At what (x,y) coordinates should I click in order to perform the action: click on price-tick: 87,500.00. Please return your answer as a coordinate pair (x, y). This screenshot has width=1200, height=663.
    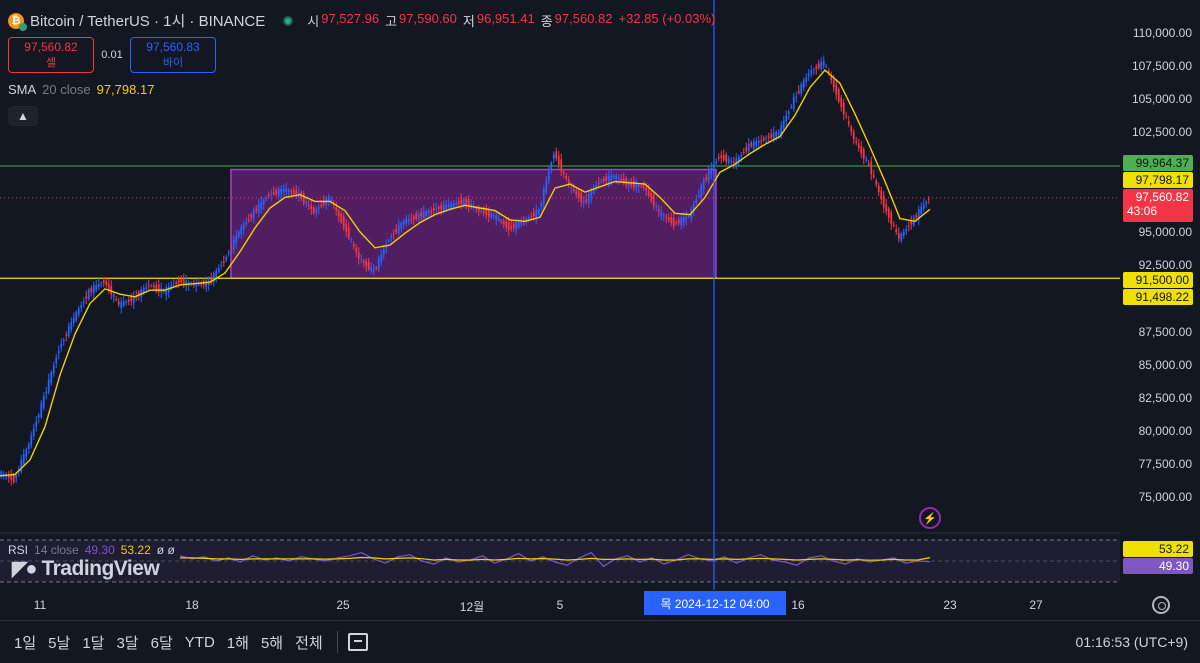
    Looking at the image, I should click on (1165, 332).